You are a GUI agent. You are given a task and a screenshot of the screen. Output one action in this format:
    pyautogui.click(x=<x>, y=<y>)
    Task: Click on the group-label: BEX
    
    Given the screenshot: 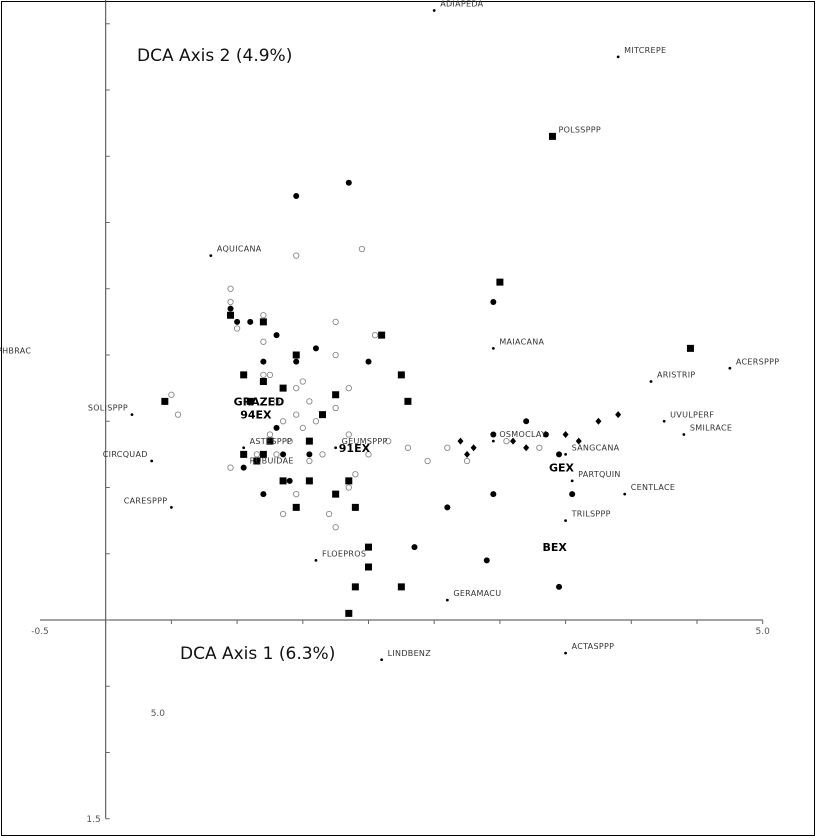 What is the action you would take?
    pyautogui.click(x=554, y=547)
    